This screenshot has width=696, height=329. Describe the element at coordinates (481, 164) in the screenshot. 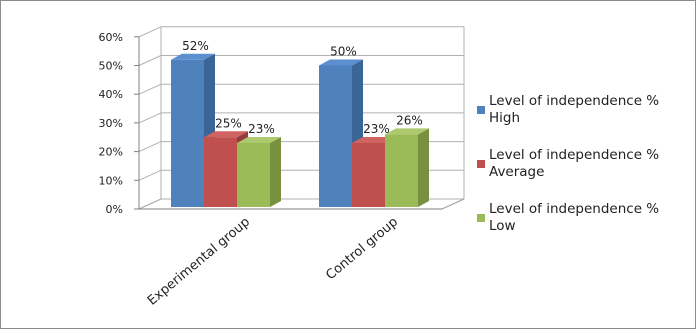

I see `legend-swatch-average` at that location.